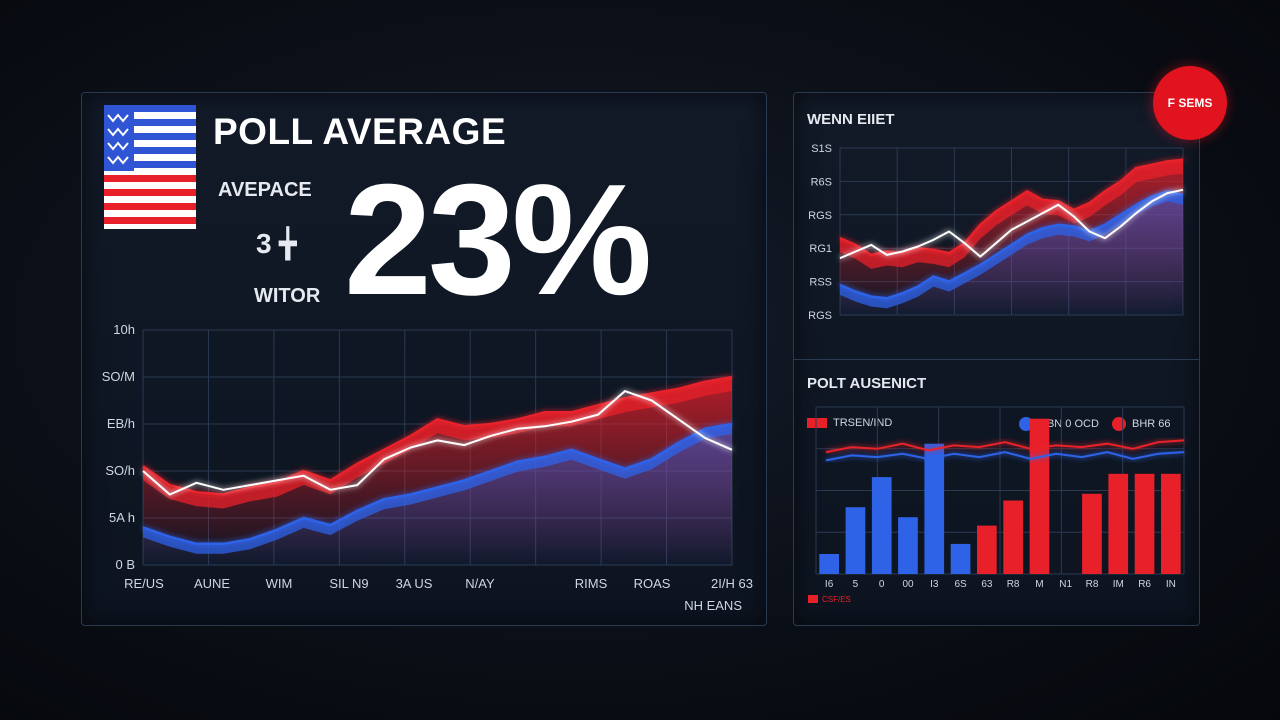 The image size is (1280, 720). Describe the element at coordinates (348, 583) in the screenshot. I see `x-tick-label: SIL N9` at that location.